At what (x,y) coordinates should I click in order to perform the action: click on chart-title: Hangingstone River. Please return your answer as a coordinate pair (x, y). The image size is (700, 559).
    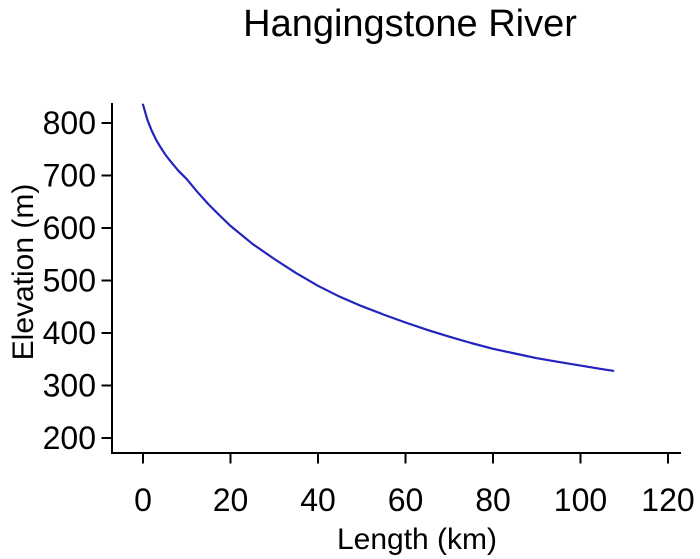
    Looking at the image, I should click on (410, 24).